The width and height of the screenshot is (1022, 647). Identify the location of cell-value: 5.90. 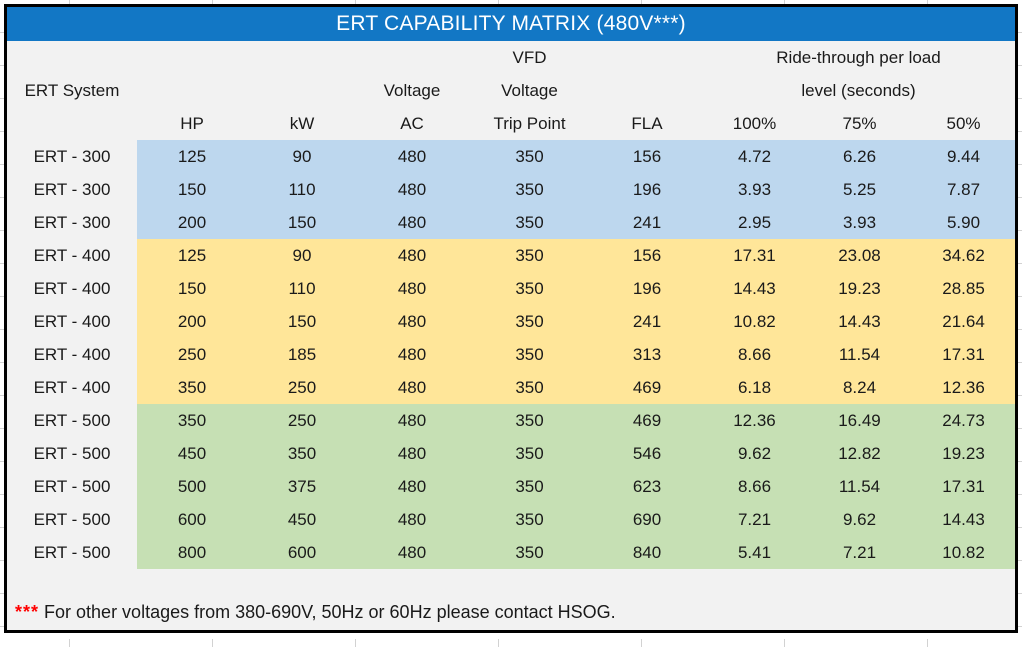
(964, 222).